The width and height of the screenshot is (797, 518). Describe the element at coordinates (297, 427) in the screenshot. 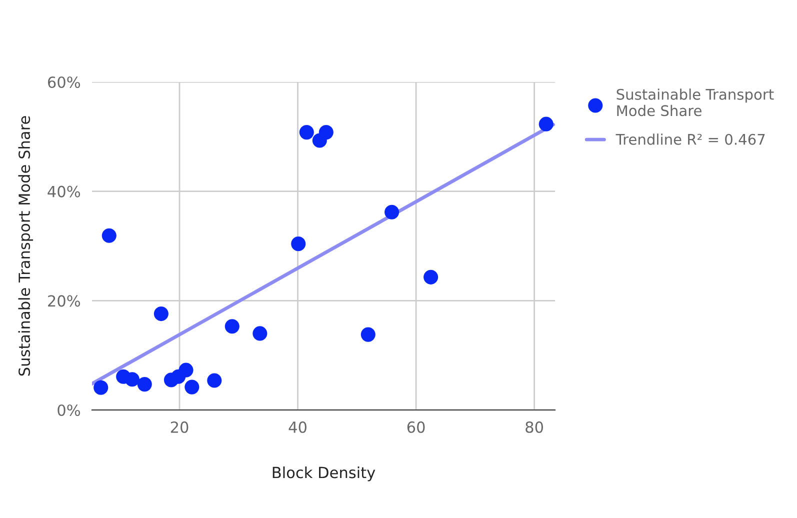

I see `x-tick-label: 40` at that location.